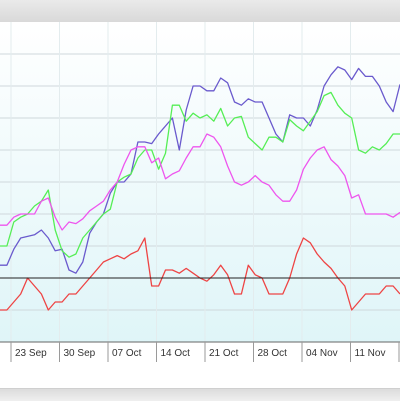 The image size is (400, 401). Describe the element at coordinates (176, 353) in the screenshot. I see `x-tick-label: 14 Oct` at that location.